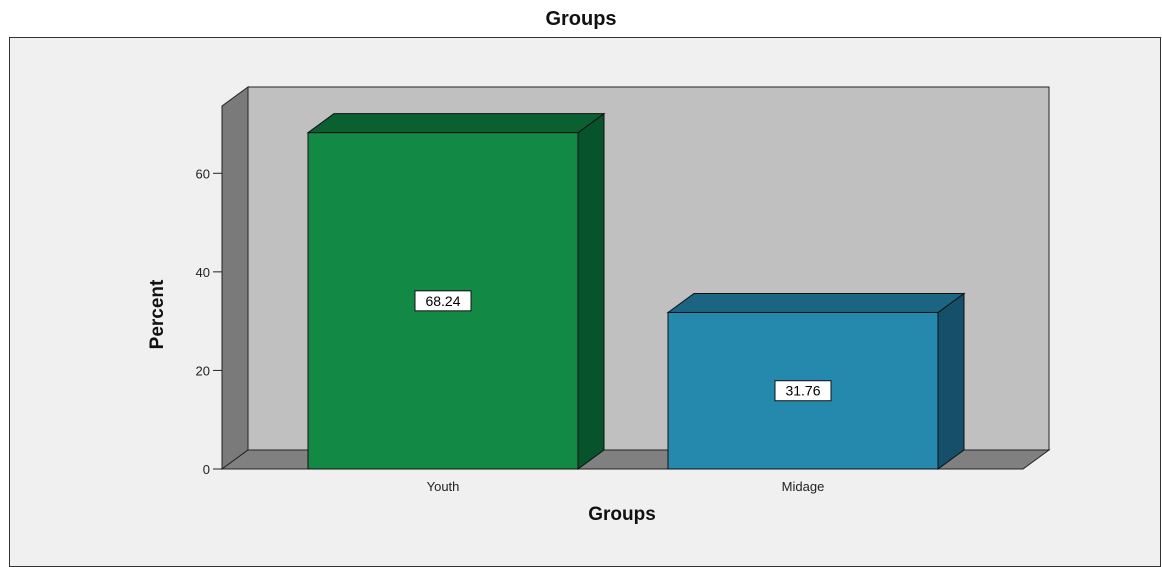 This screenshot has width=1162, height=567. I want to click on y-tick-label: 20, so click(203, 370).